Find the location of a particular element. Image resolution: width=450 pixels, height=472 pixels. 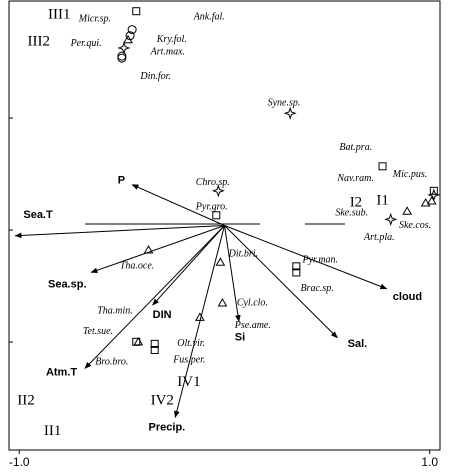

species-label: Cyl.clo. is located at coordinates (252, 302).